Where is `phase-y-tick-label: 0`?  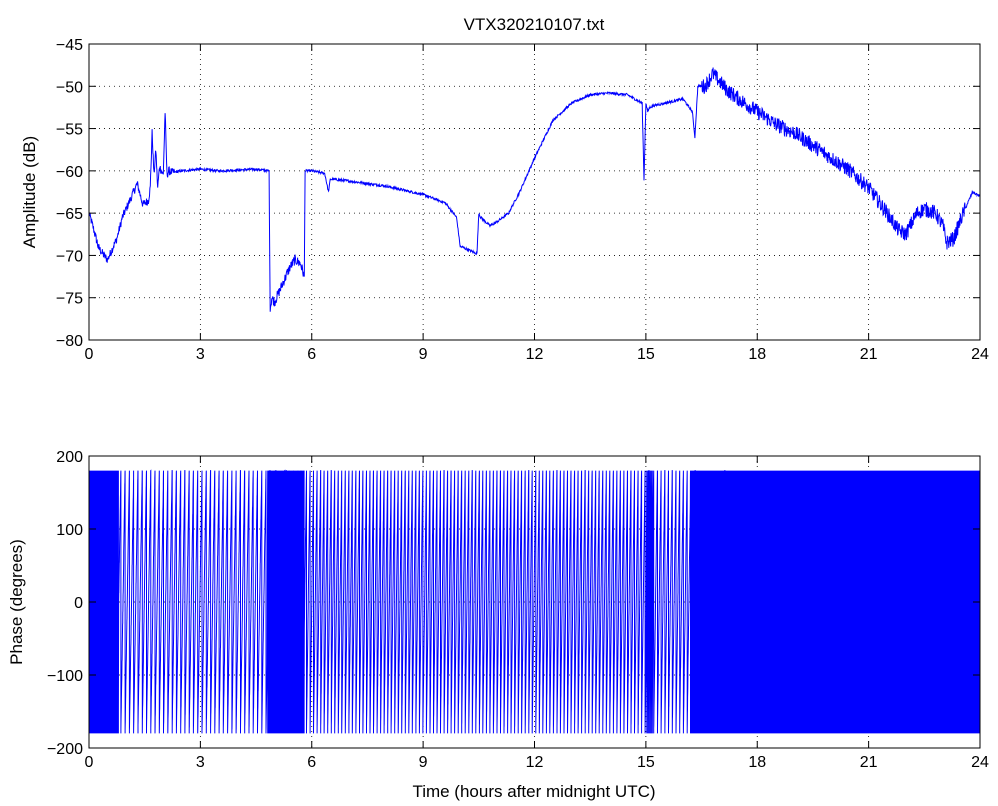 phase-y-tick-label: 0 is located at coordinates (78, 603).